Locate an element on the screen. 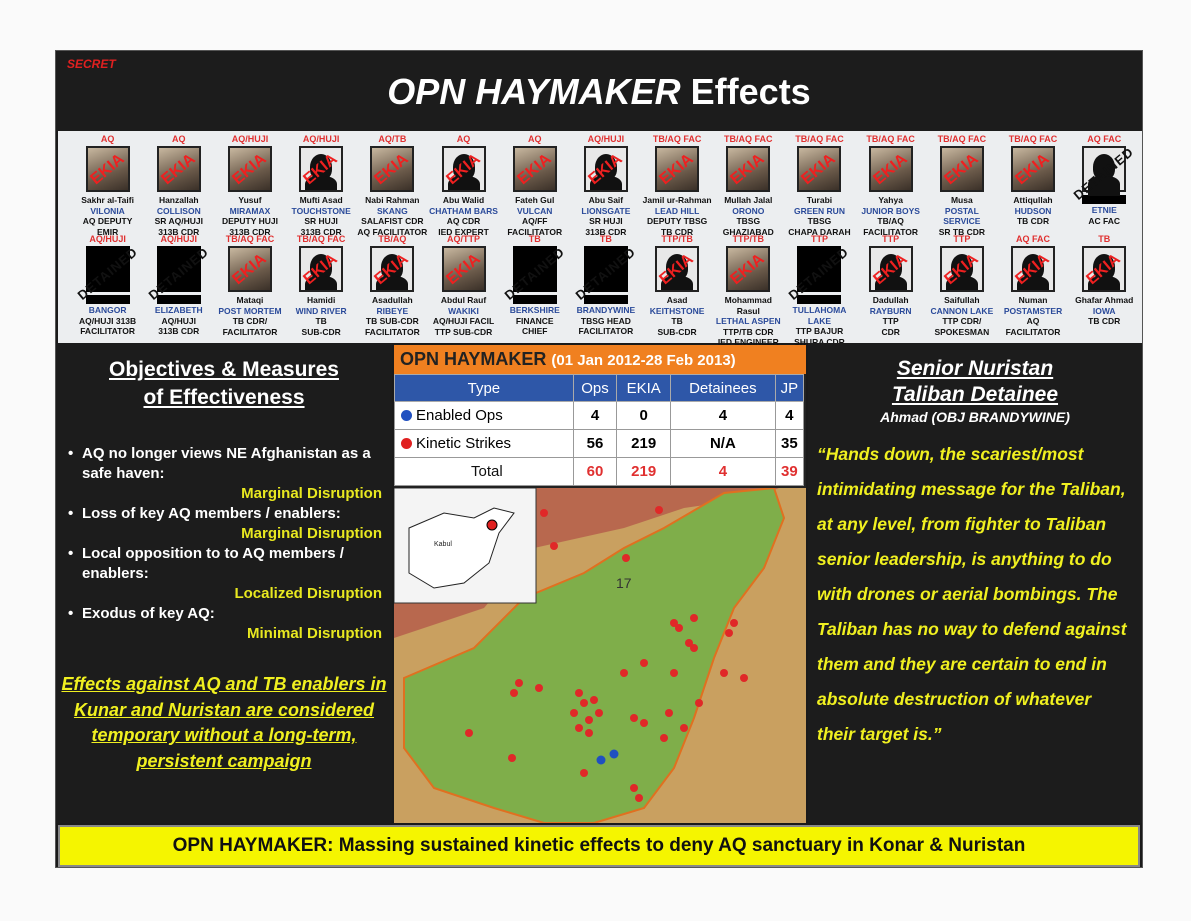  detainee-heading: Senior Nuristan Taliban Detainee is located at coordinates (975, 382).